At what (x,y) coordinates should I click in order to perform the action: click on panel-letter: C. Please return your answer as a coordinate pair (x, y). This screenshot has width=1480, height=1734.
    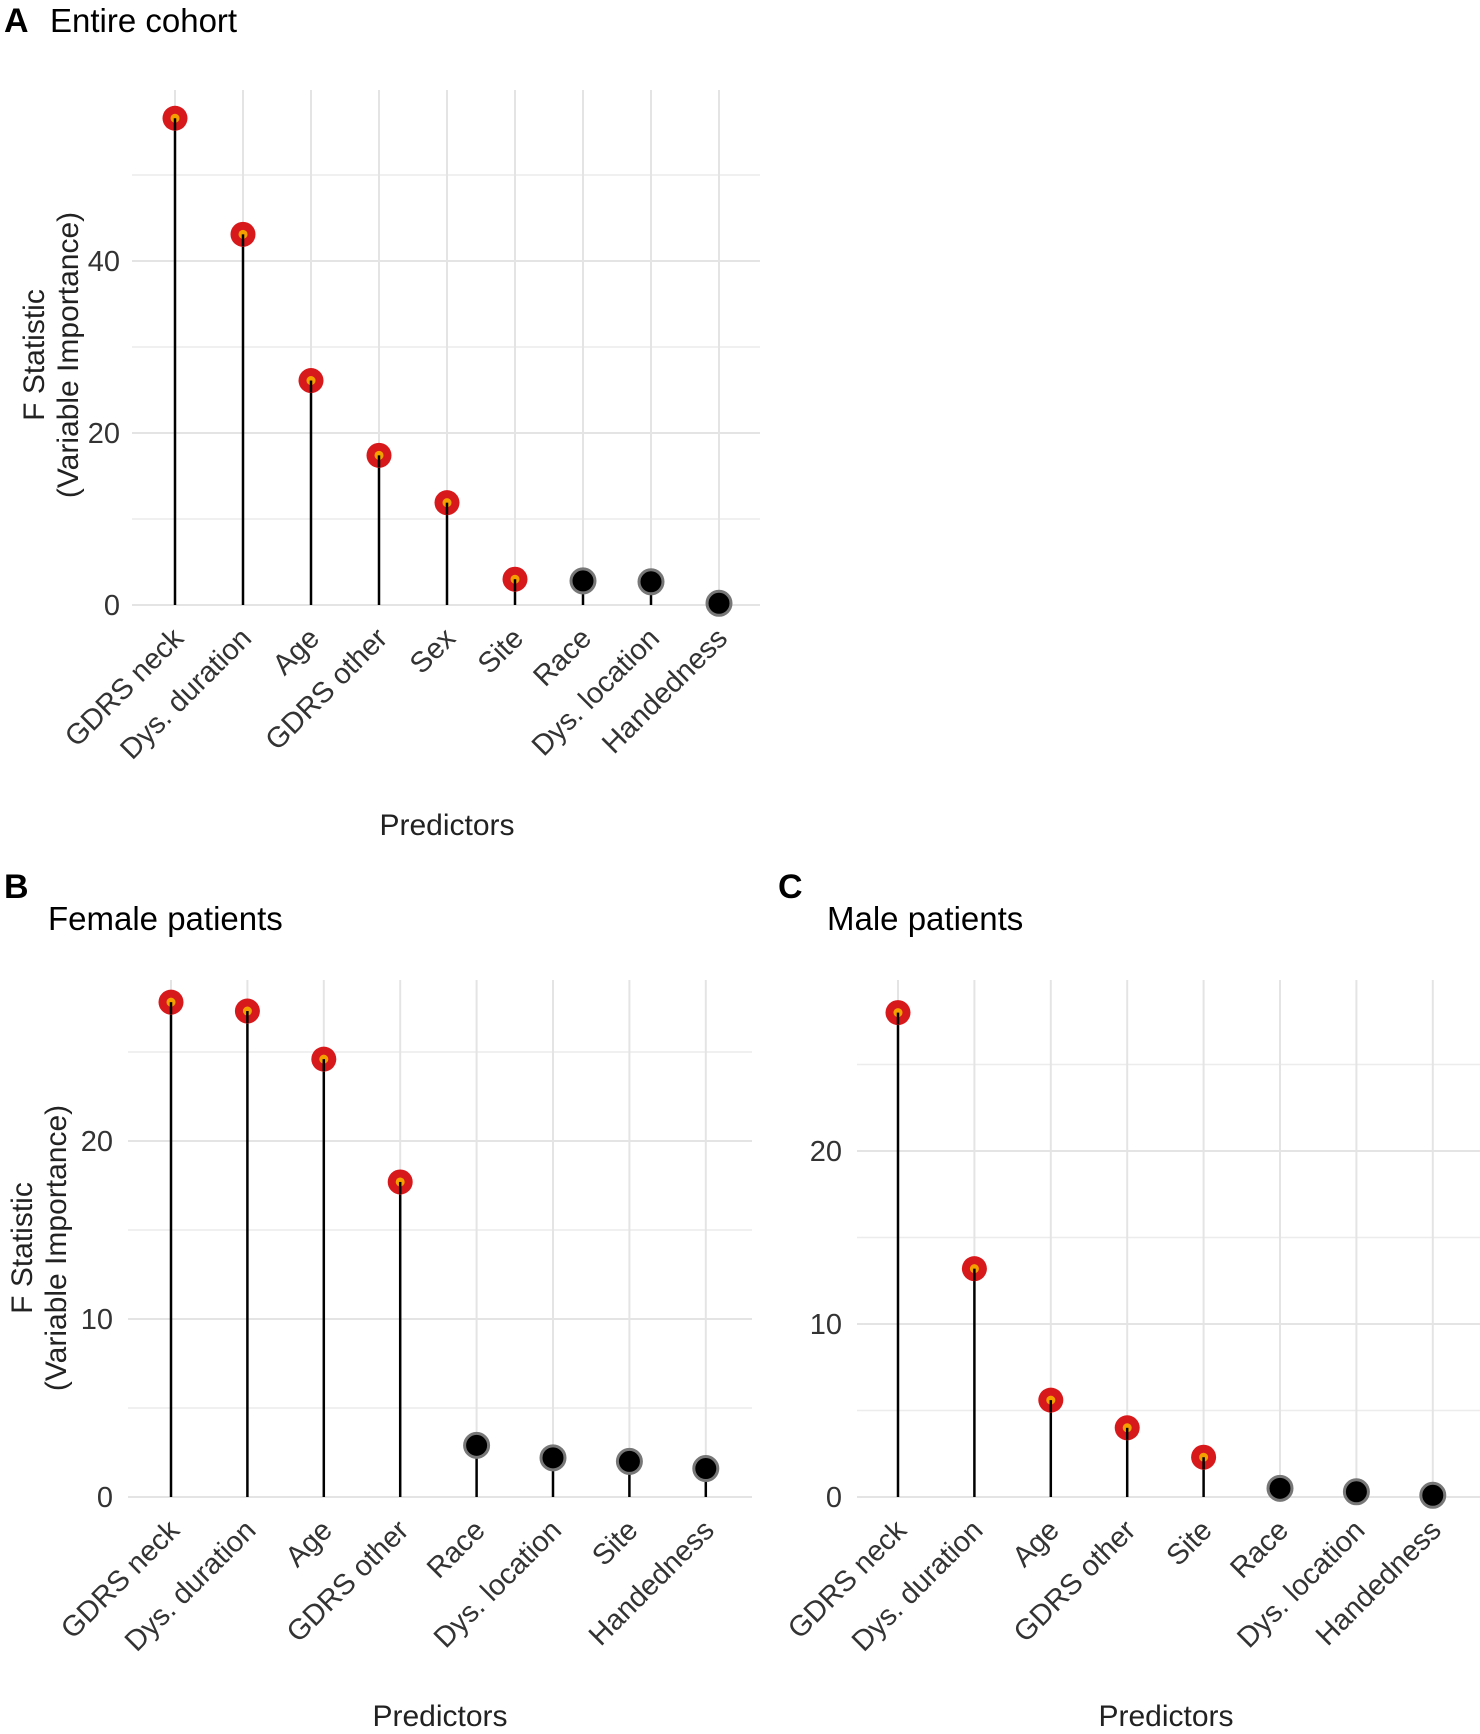
    Looking at the image, I should click on (790, 887).